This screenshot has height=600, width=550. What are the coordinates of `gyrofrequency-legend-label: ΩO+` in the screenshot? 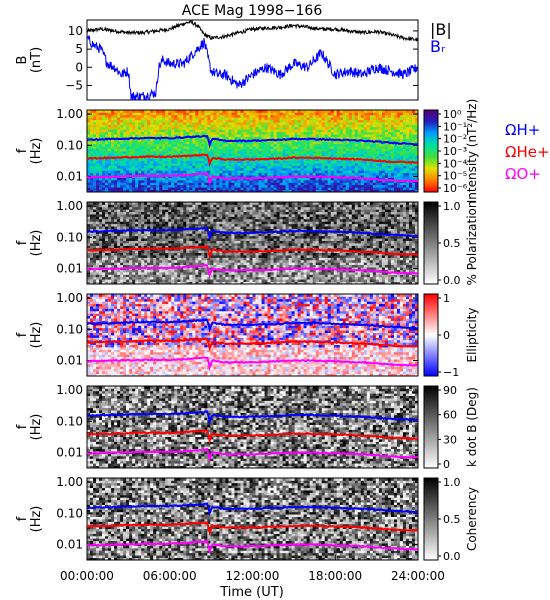 It's located at (523, 174).